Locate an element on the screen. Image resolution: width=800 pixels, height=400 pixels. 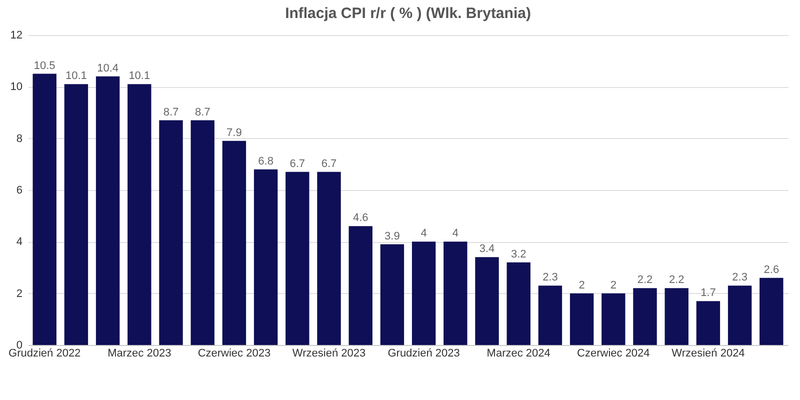
chart-title: Inflacja CPI r/r ( % ) (Wlk. Brytania) is located at coordinates (408, 13).